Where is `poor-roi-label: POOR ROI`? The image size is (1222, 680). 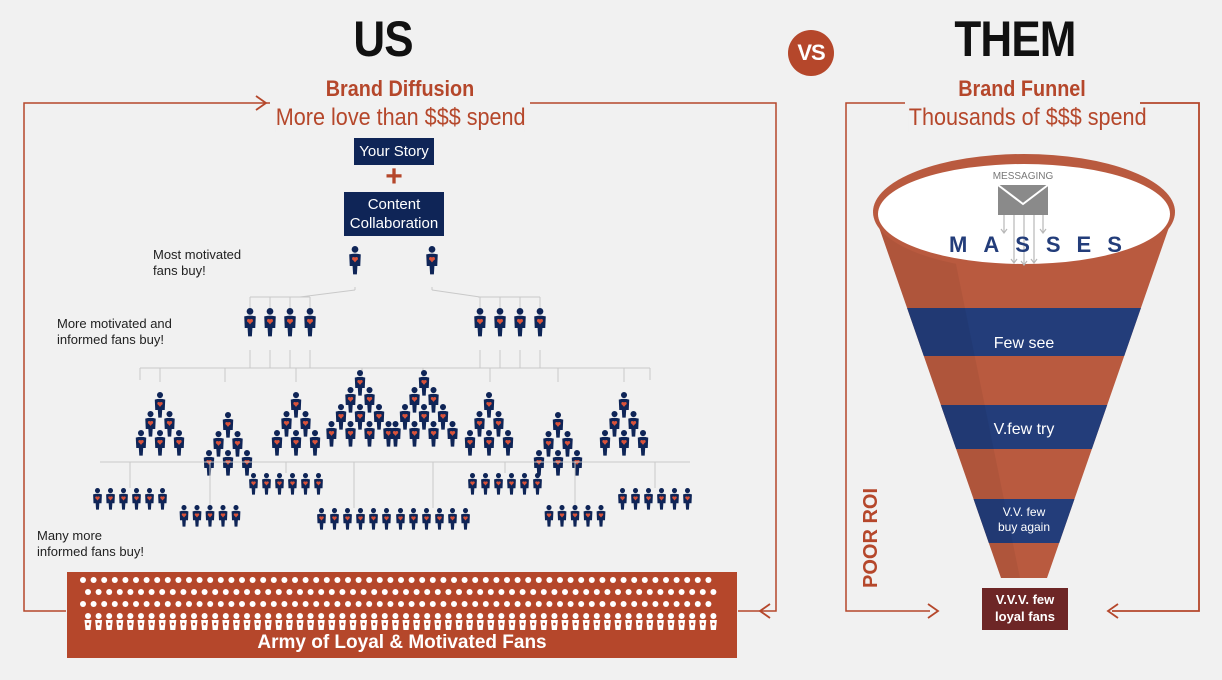 poor-roi-label: POOR ROI is located at coordinates (871, 537).